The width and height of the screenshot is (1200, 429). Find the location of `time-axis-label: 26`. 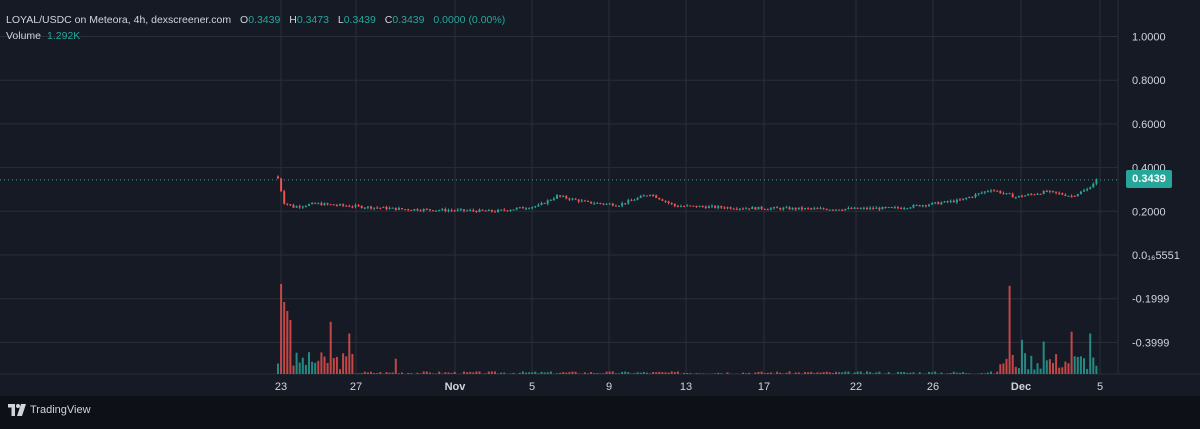

time-axis-label: 26 is located at coordinates (933, 387).